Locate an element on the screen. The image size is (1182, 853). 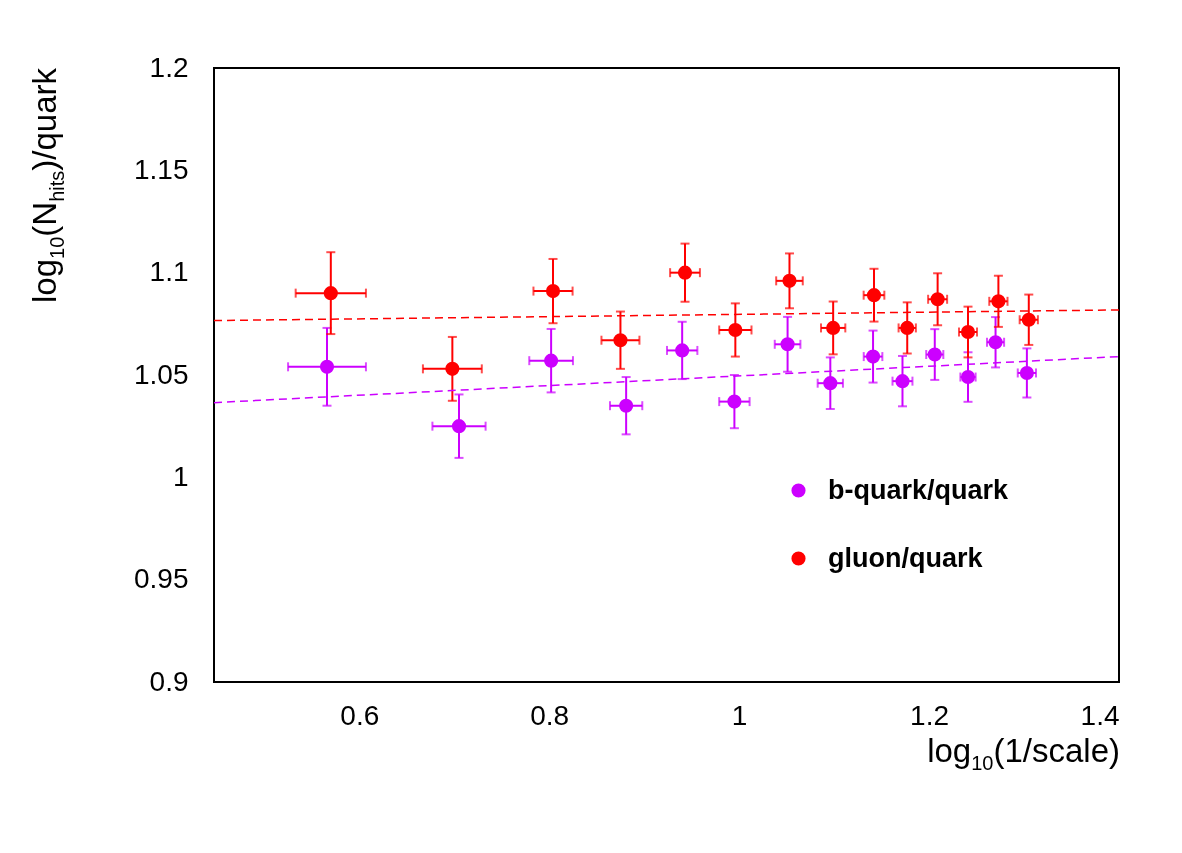
x-tick-label: 1.2 is located at coordinates (930, 715).